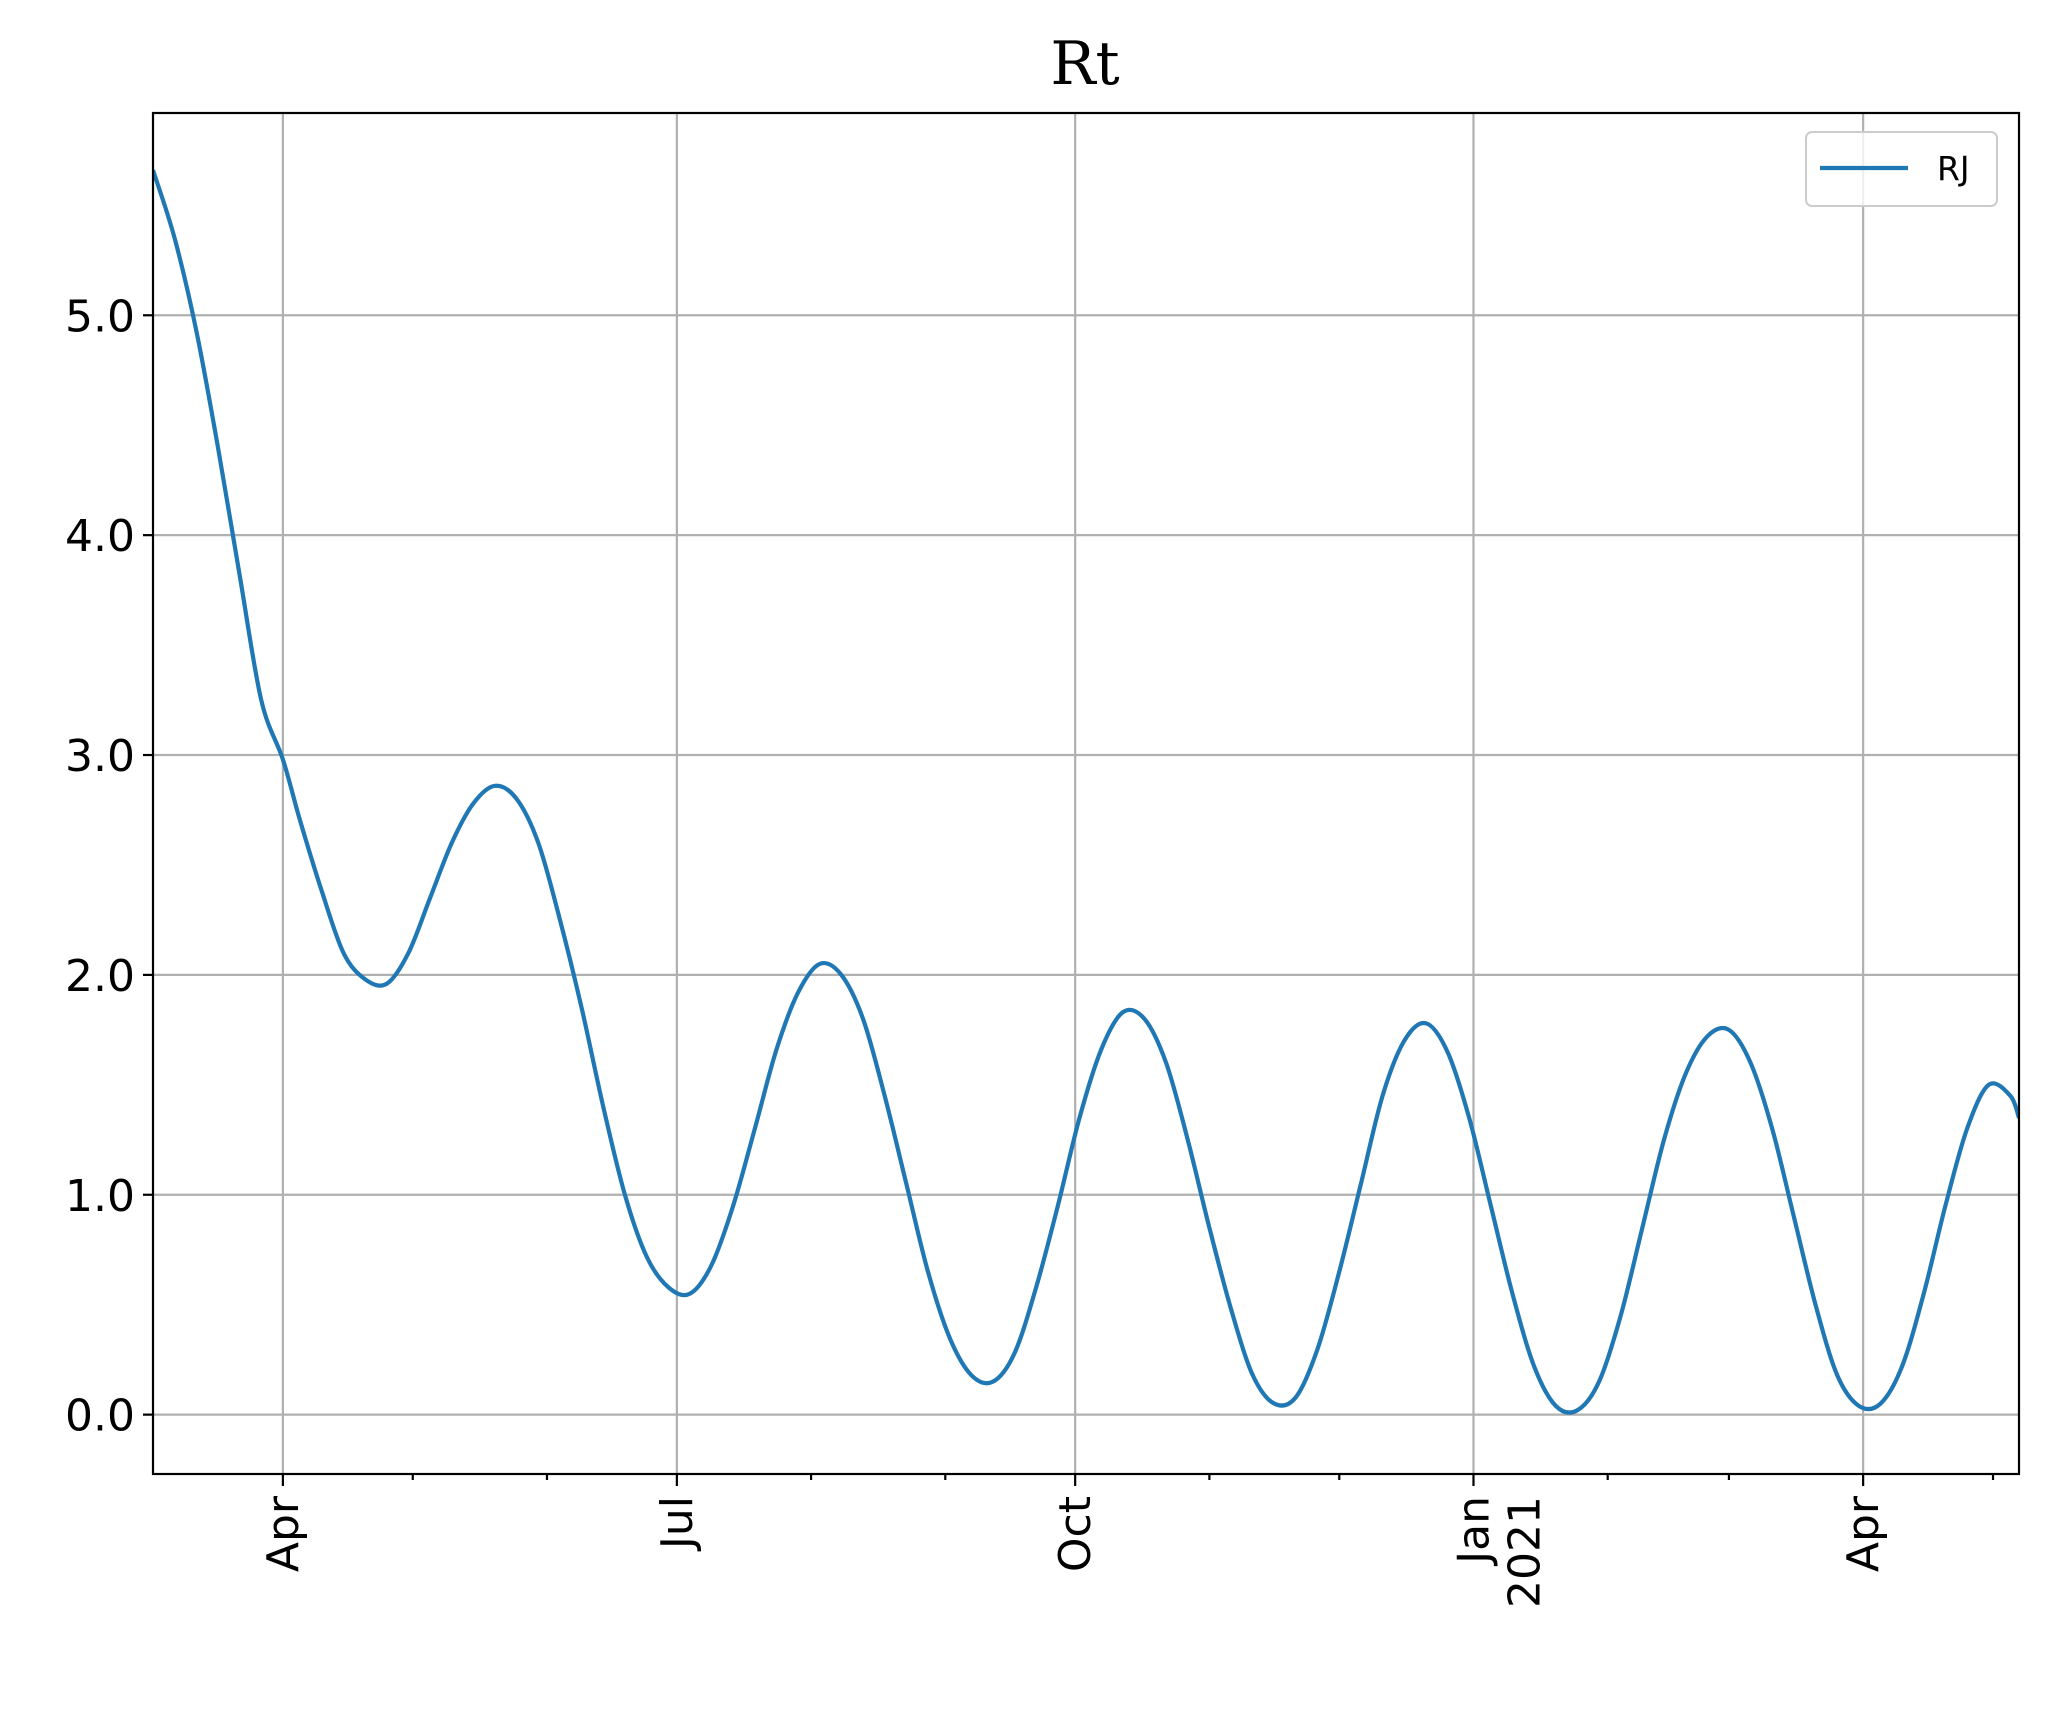 The width and height of the screenshot is (2045, 1735). I want to click on x-tick-label: Oct, so click(1075, 1534).